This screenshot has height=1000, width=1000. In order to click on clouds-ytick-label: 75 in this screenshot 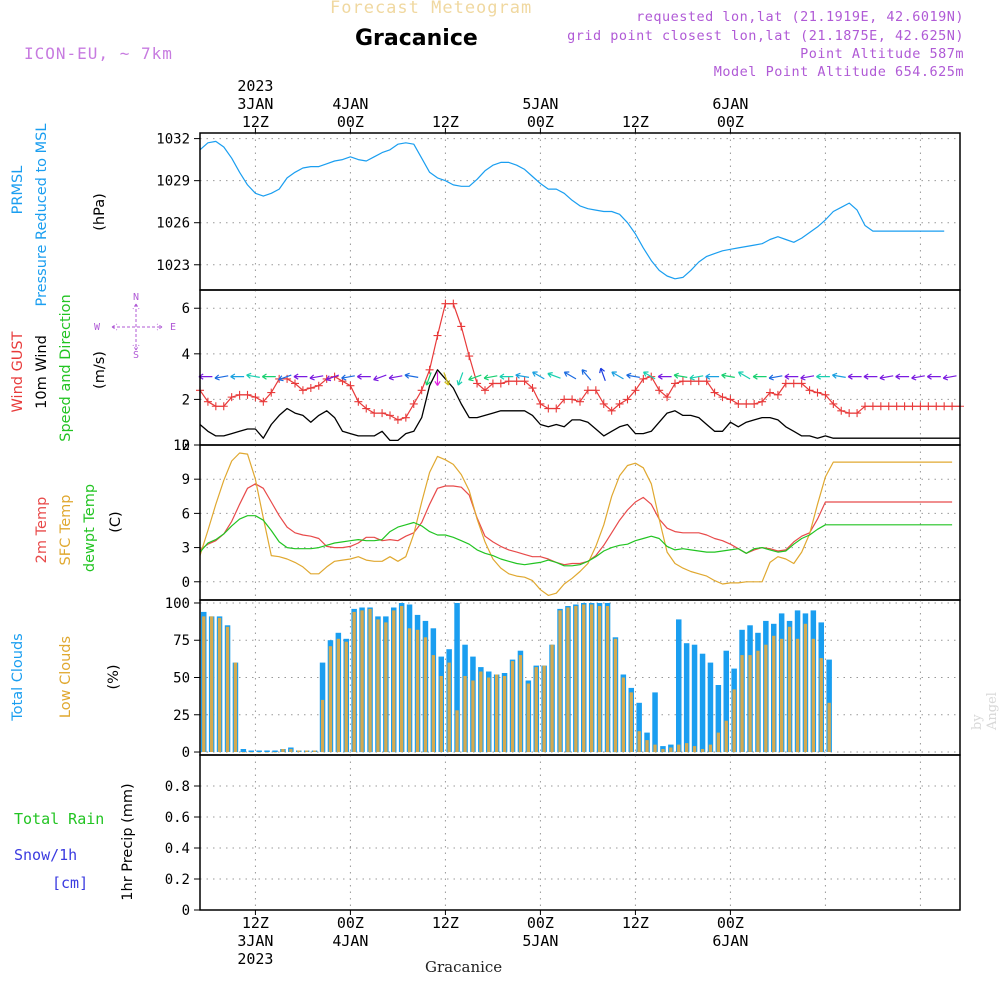, I will do `click(181, 641)`.